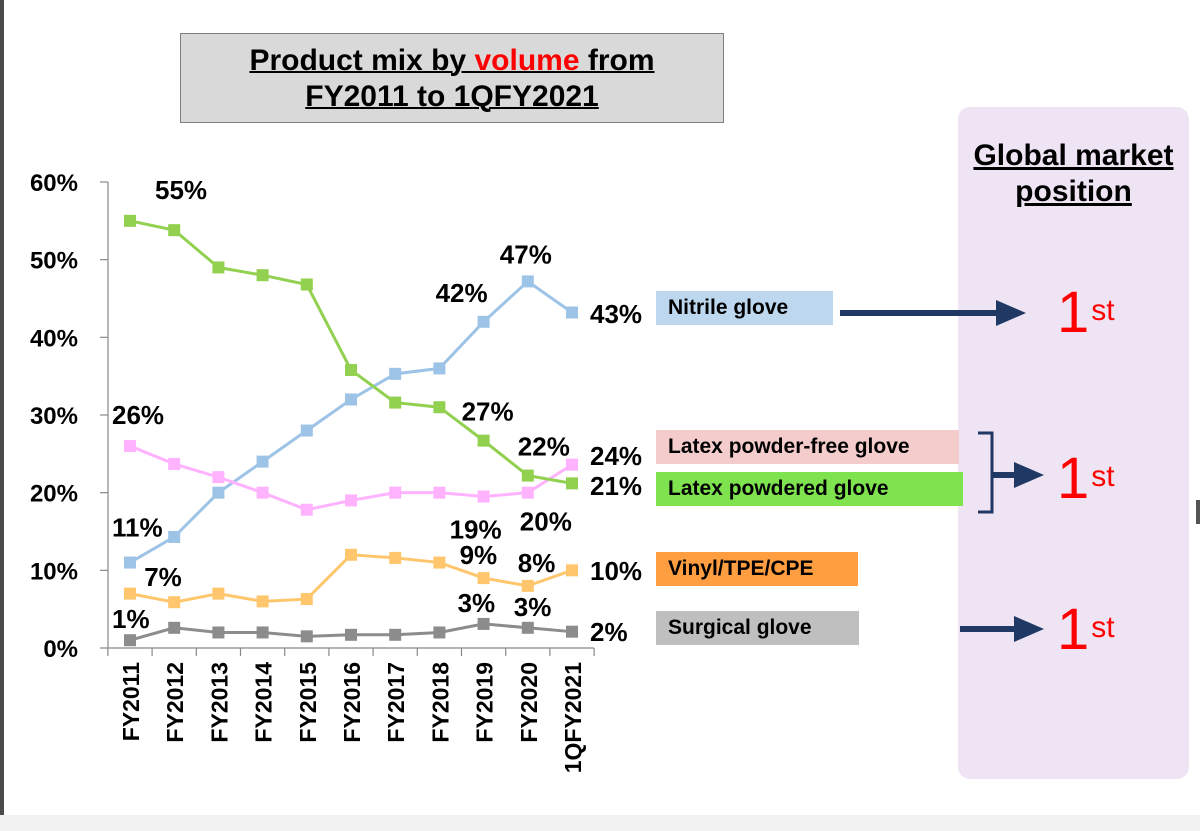  I want to click on y-tick-label: 30%, so click(54, 416).